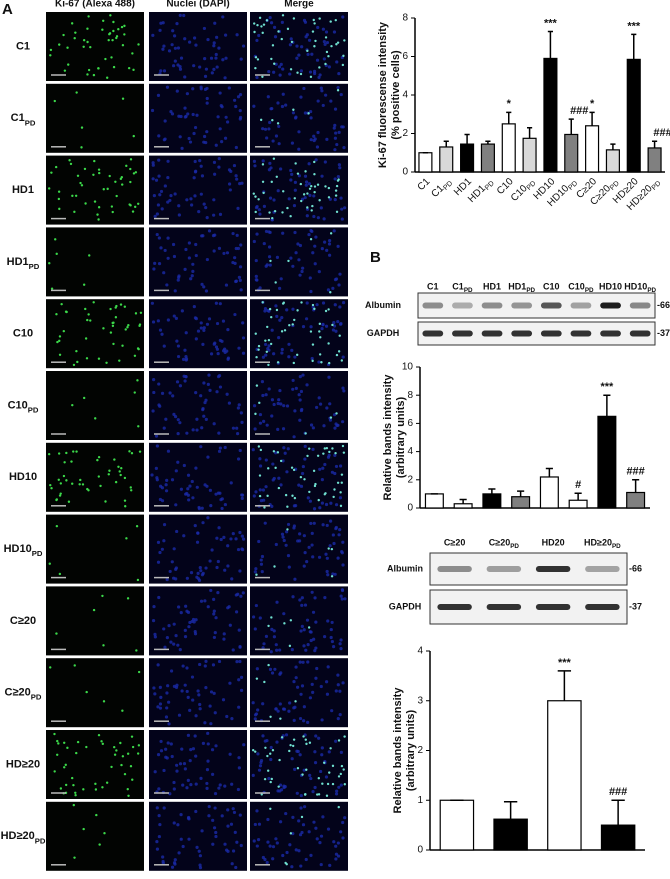  What do you see at coordinates (565, 663) in the screenshot?
I see `significance-label: ***` at bounding box center [565, 663].